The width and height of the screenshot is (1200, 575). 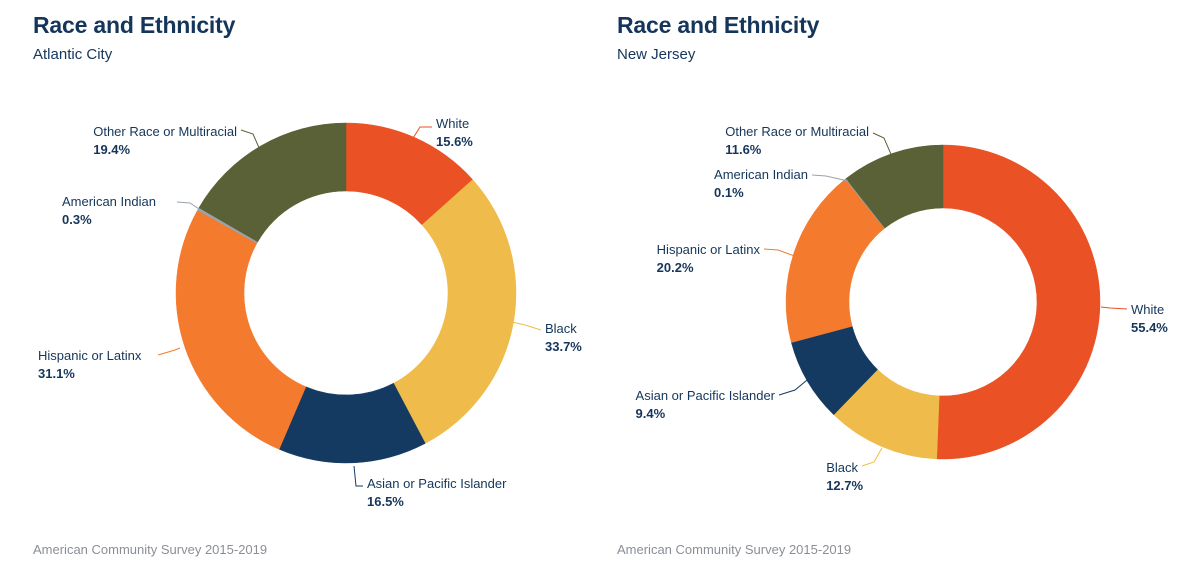 What do you see at coordinates (729, 192) in the screenshot?
I see `value-american-indian: 0.1%` at bounding box center [729, 192].